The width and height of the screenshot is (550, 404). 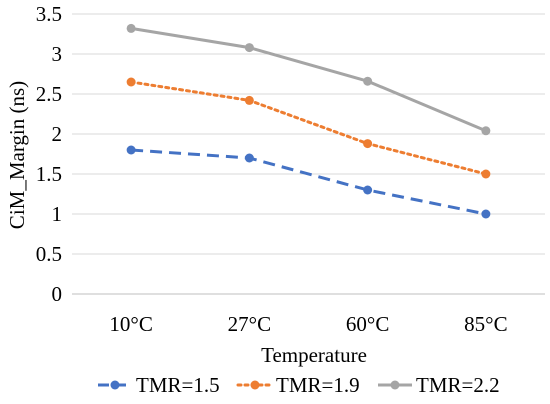 I want to click on x-tick-label: 60°C, so click(x=367, y=324).